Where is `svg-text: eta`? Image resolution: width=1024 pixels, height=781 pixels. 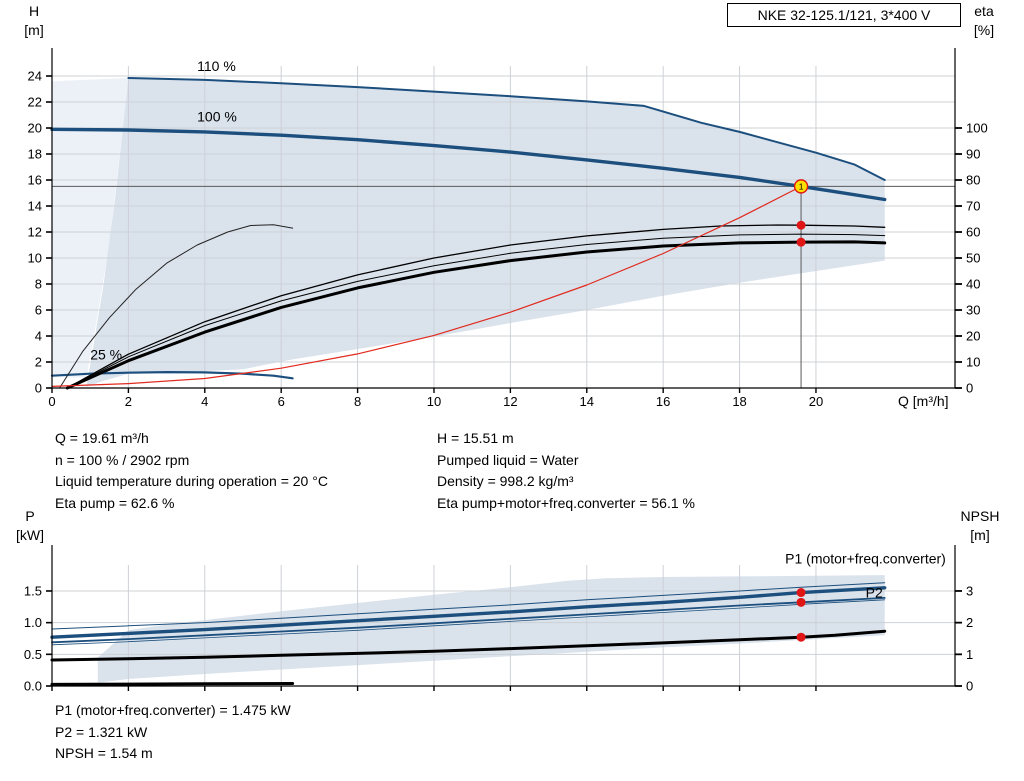
svg-text: eta is located at coordinates (984, 11).